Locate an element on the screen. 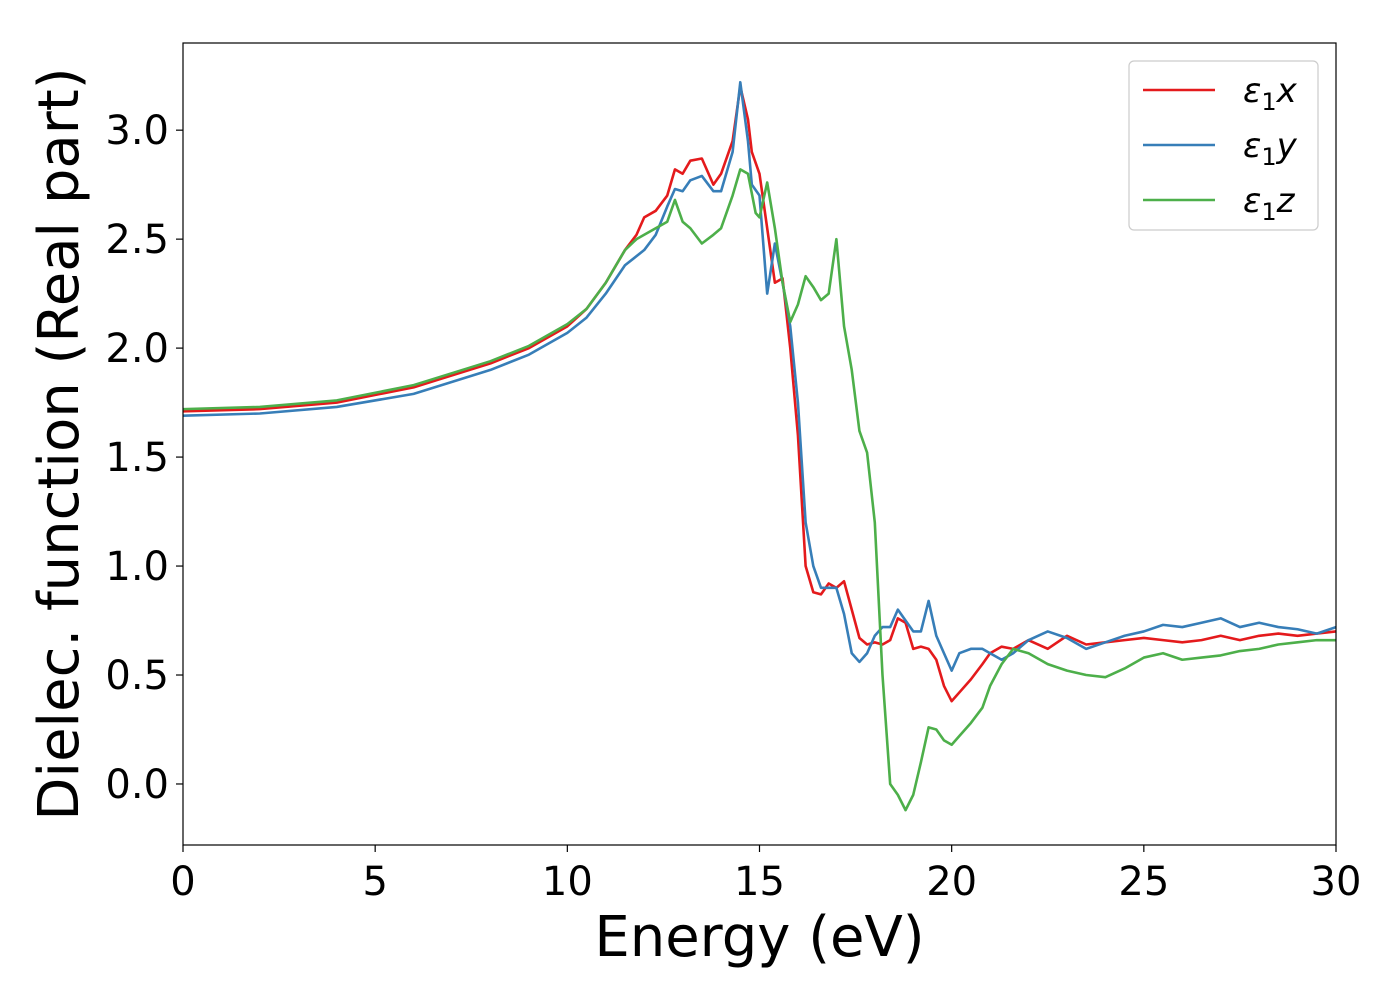  x-tick-label: 5 is located at coordinates (374, 882).